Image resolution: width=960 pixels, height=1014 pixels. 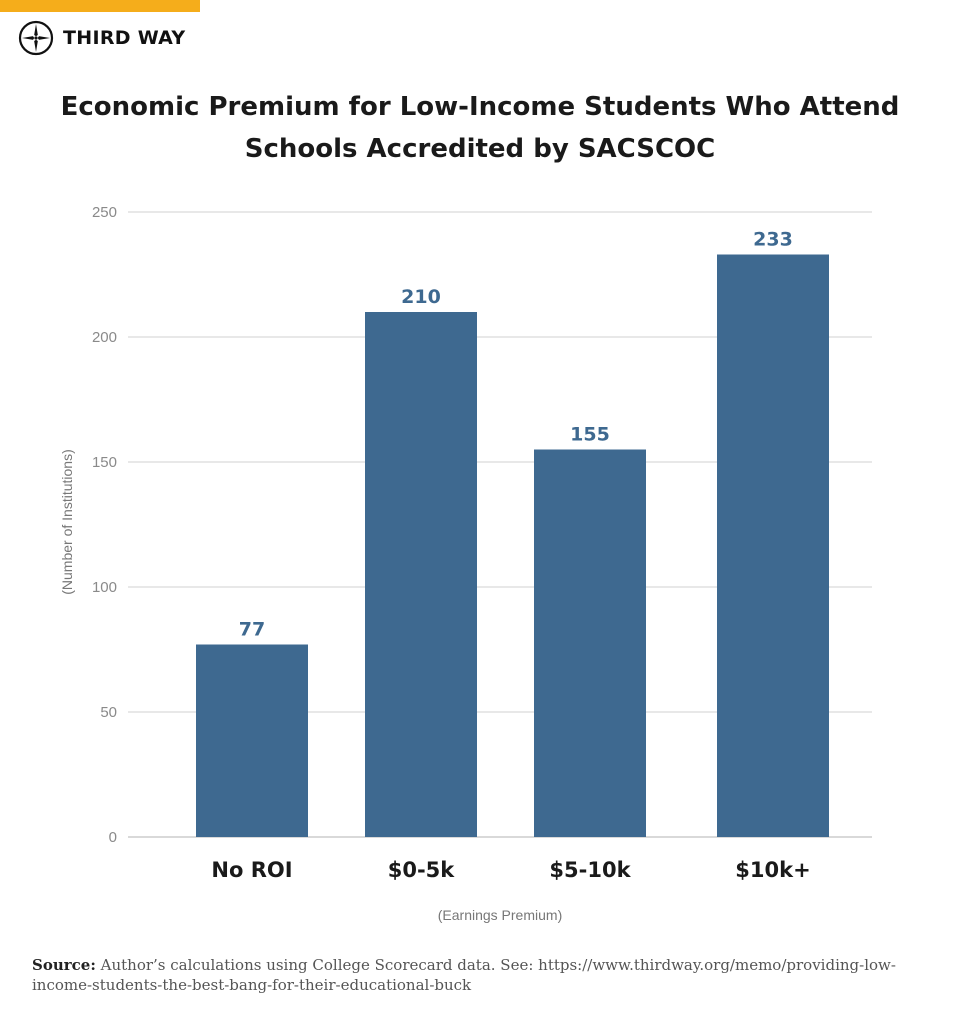 What do you see at coordinates (124, 38) in the screenshot?
I see `brand-name: THIRD WAY` at bounding box center [124, 38].